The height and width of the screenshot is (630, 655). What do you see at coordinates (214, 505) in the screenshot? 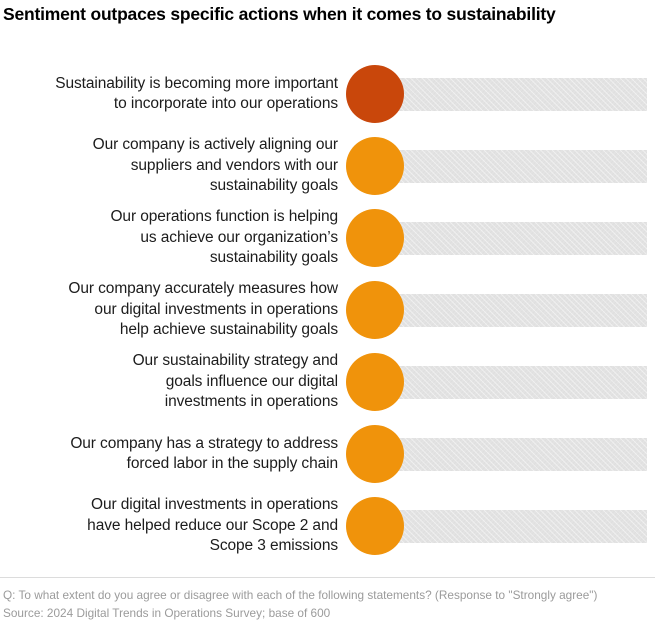
I see `row-label-line: Our digital investments in operations` at bounding box center [214, 505].